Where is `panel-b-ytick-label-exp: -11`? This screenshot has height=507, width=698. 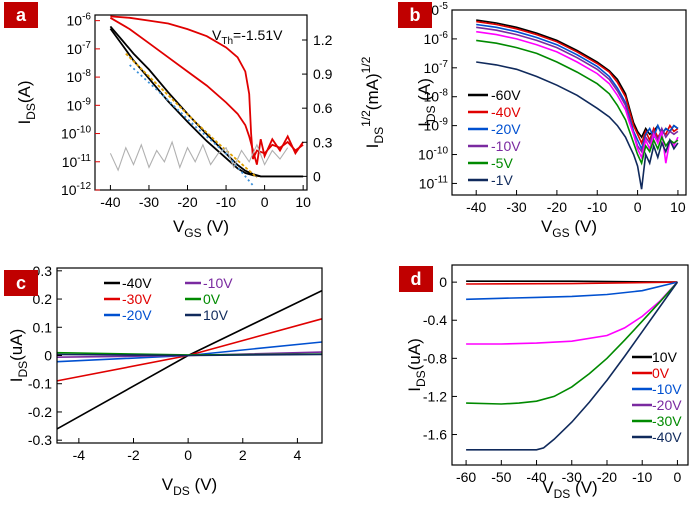
panel-b-ytick-label-exp: -11 is located at coordinates (441, 179).